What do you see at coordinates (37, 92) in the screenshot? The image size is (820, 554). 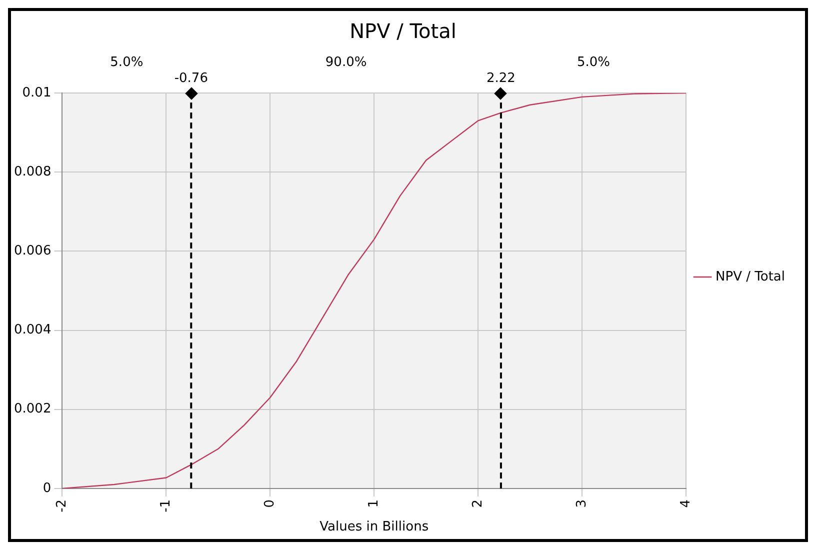 I see `y-tick-label: 0.01` at bounding box center [37, 92].